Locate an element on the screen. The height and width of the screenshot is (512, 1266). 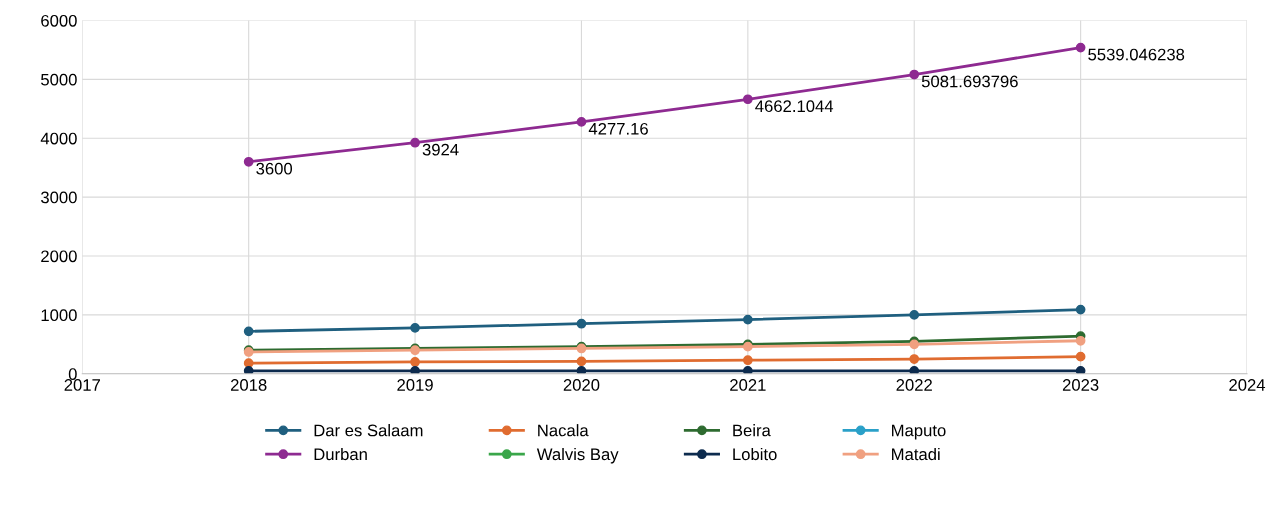
x-tick-label: 2018 is located at coordinates (248, 385).